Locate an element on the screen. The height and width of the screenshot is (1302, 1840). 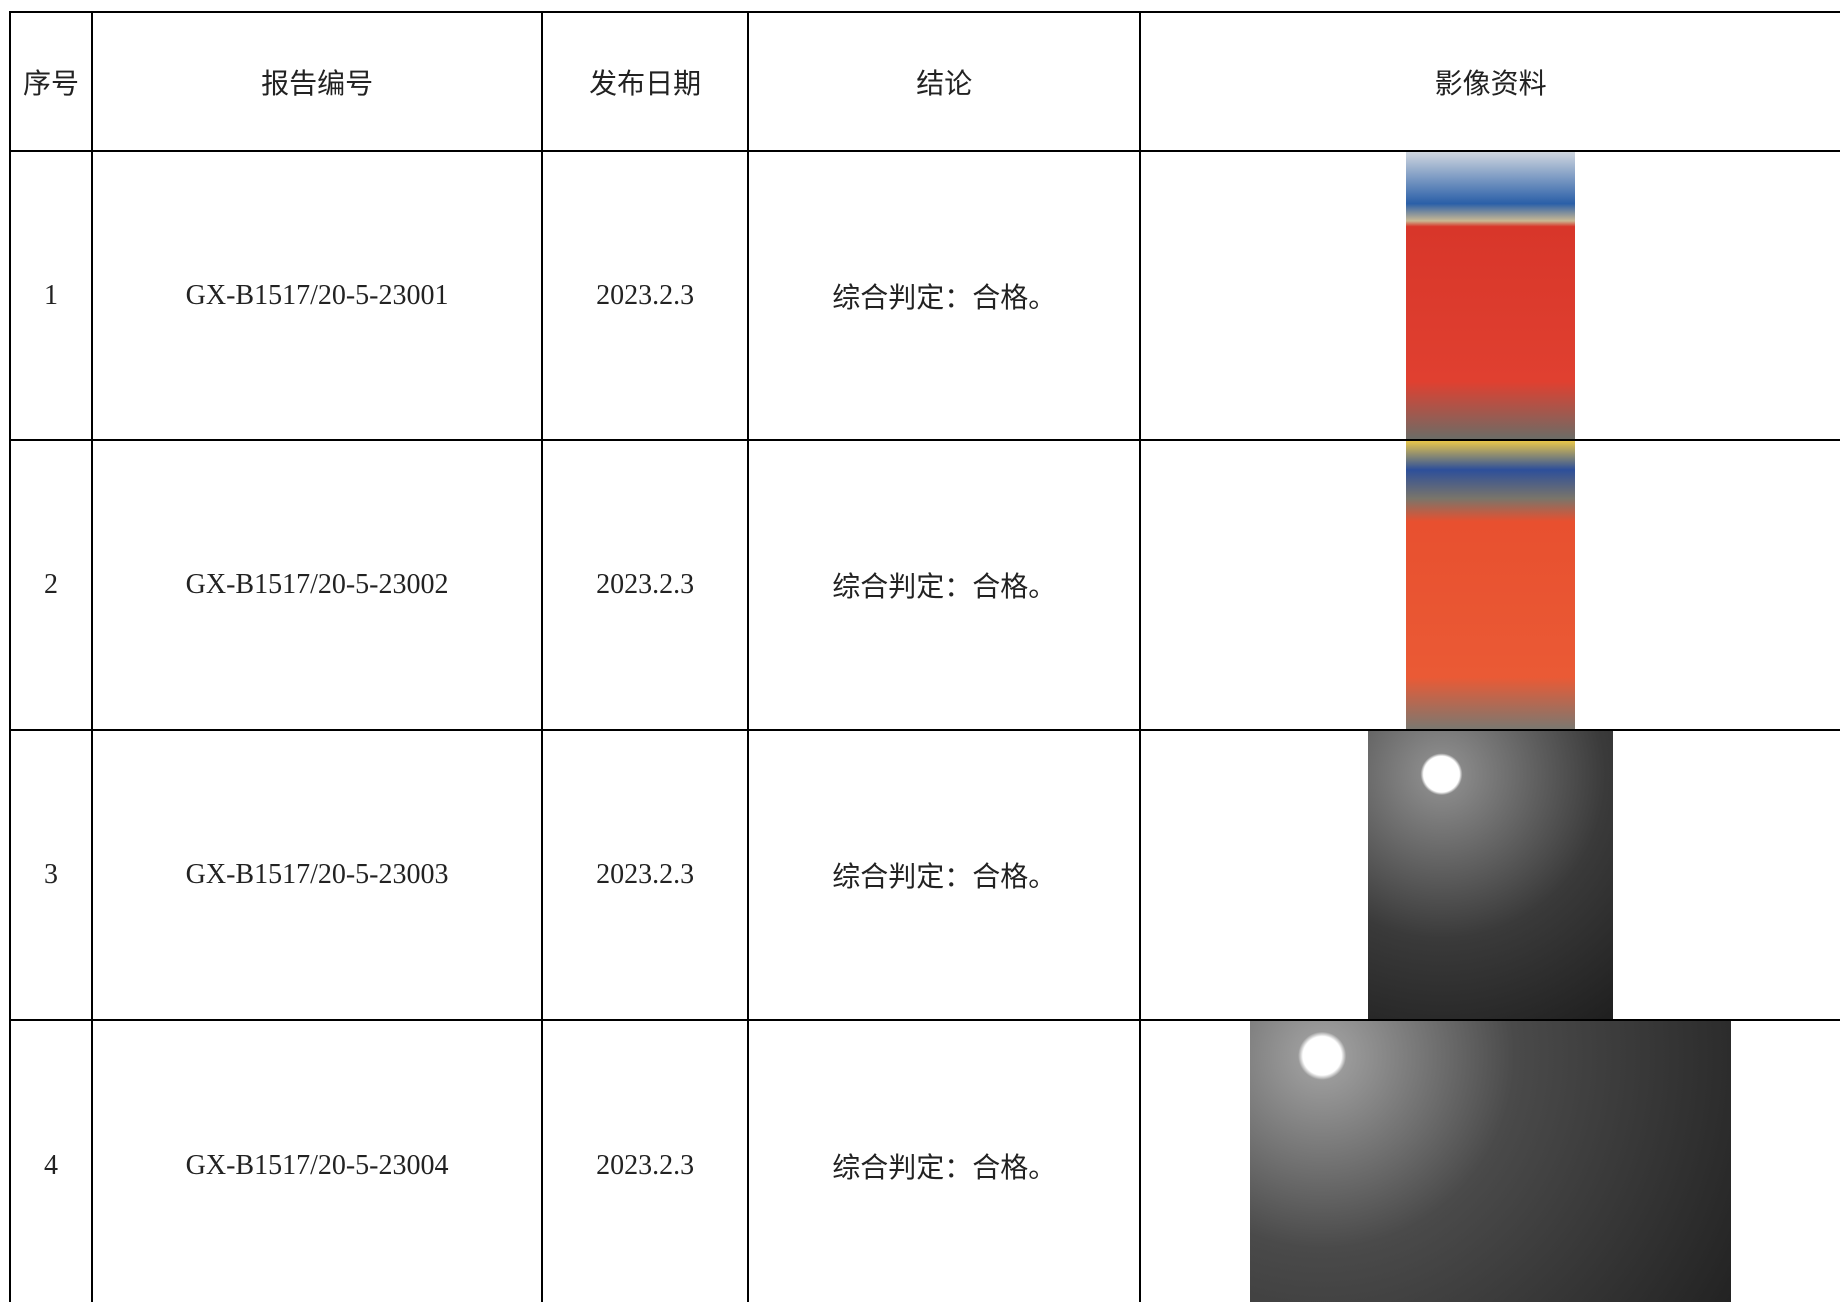
cell: 4 is located at coordinates (51, 1160).